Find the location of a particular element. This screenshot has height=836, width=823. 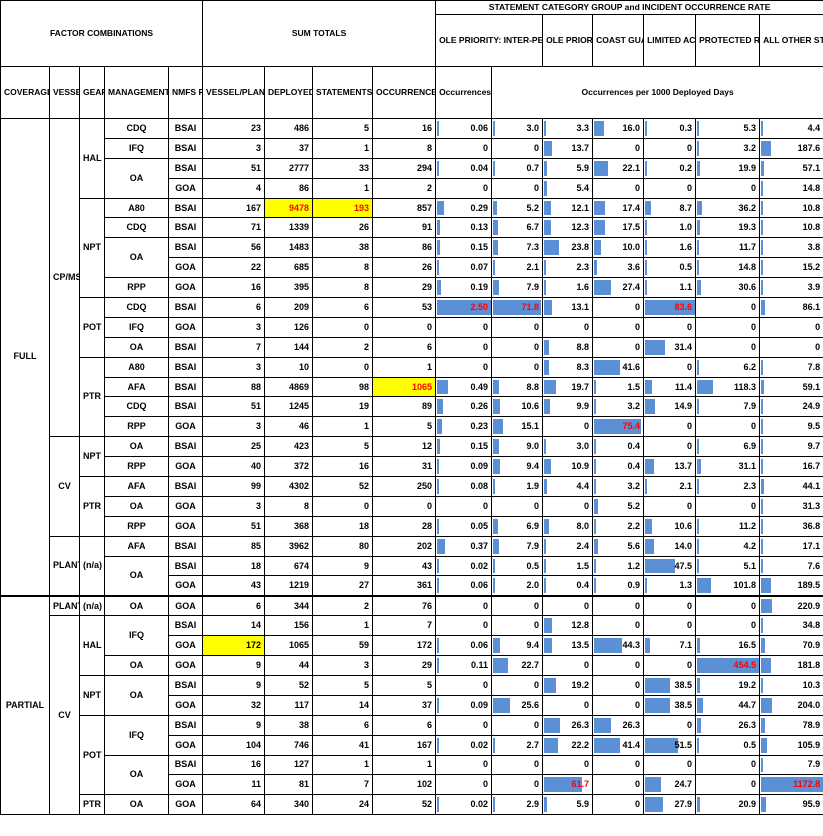

statements-cell: 2 is located at coordinates (343, 347).